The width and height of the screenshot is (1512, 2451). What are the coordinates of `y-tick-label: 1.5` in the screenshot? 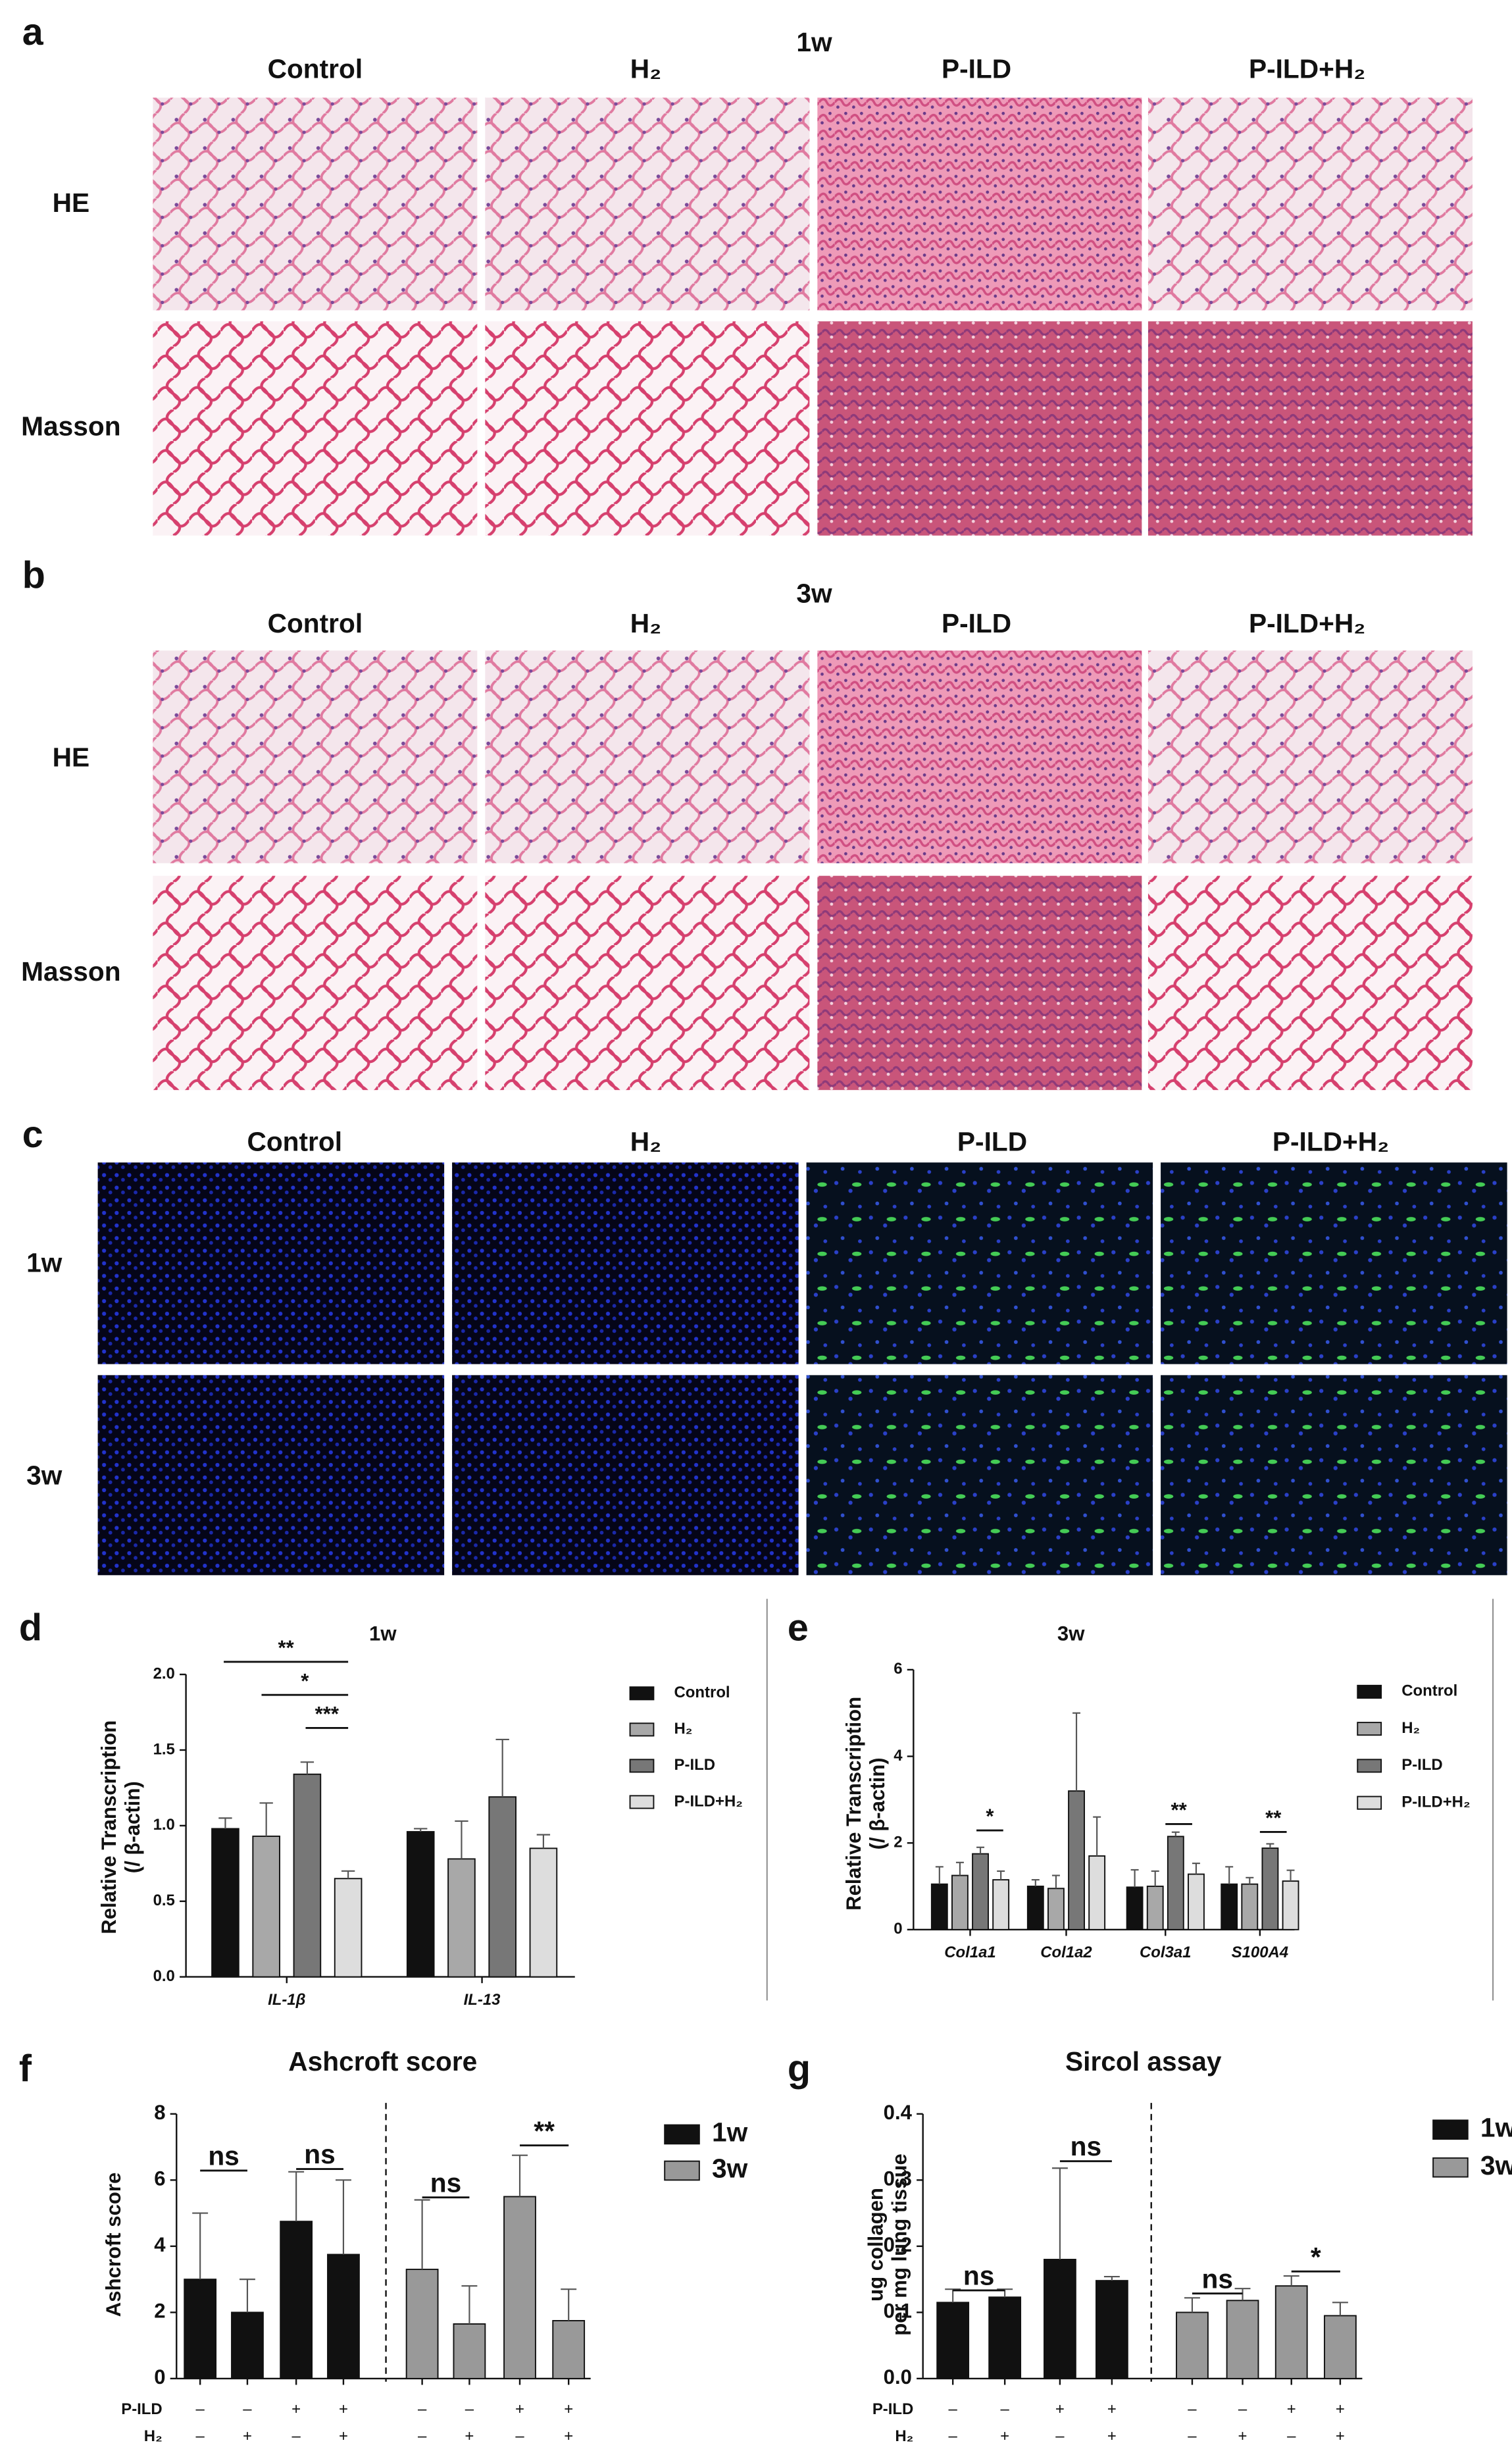 It's located at (164, 1749).